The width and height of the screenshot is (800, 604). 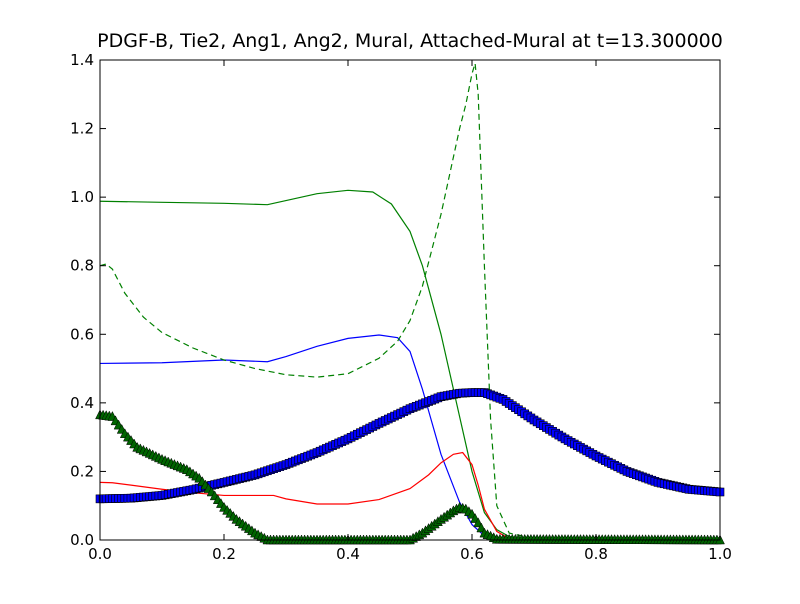 What do you see at coordinates (82, 129) in the screenshot?
I see `y-tick-label: 1.2` at bounding box center [82, 129].